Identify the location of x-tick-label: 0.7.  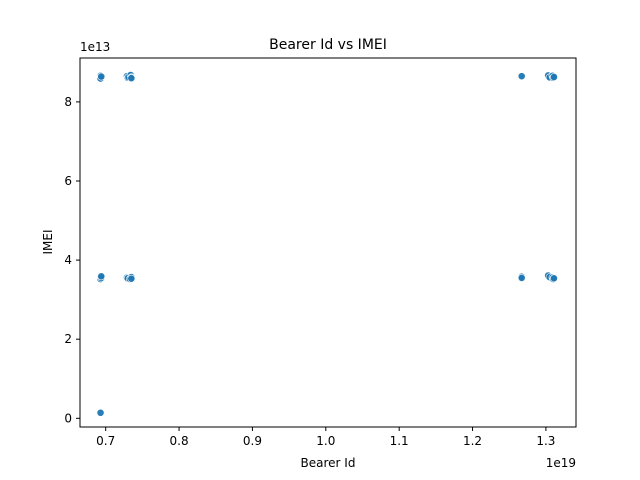
(105, 441).